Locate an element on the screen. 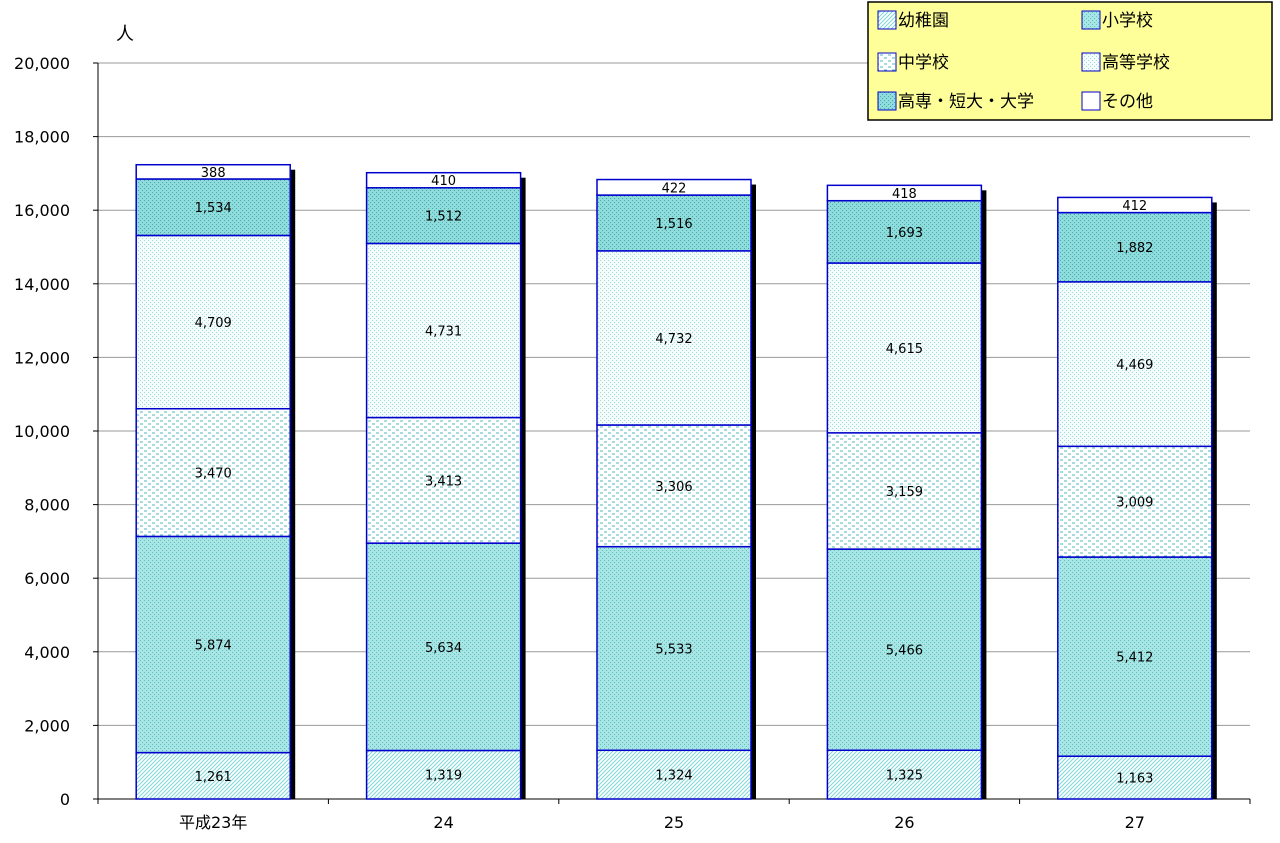  x-tick-label: 24 is located at coordinates (443, 822).